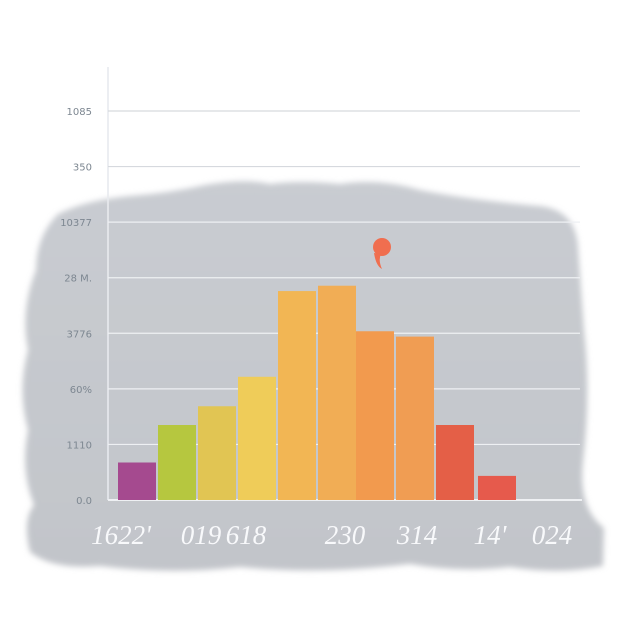 The height and width of the screenshot is (626, 626). Describe the element at coordinates (491, 535) in the screenshot. I see `x-tick-label: 14'` at that location.